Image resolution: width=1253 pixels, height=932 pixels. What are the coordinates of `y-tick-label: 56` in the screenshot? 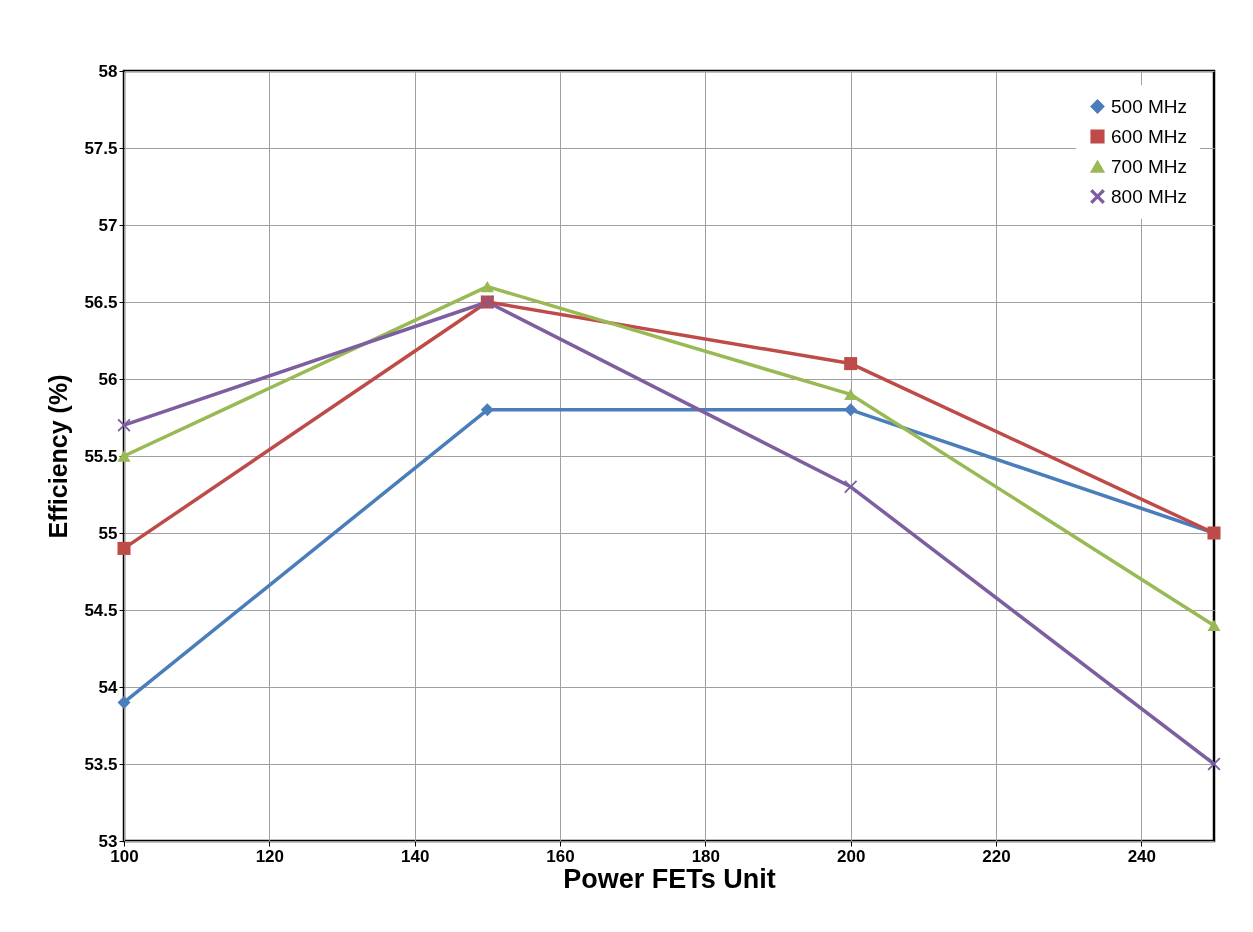 It's located at (108, 379).